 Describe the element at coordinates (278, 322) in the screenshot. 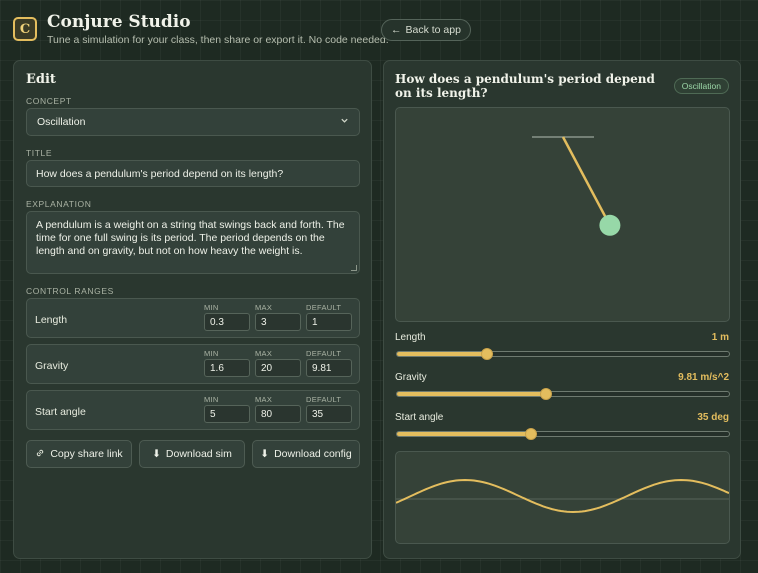

I see `length-max-input: 3` at that location.